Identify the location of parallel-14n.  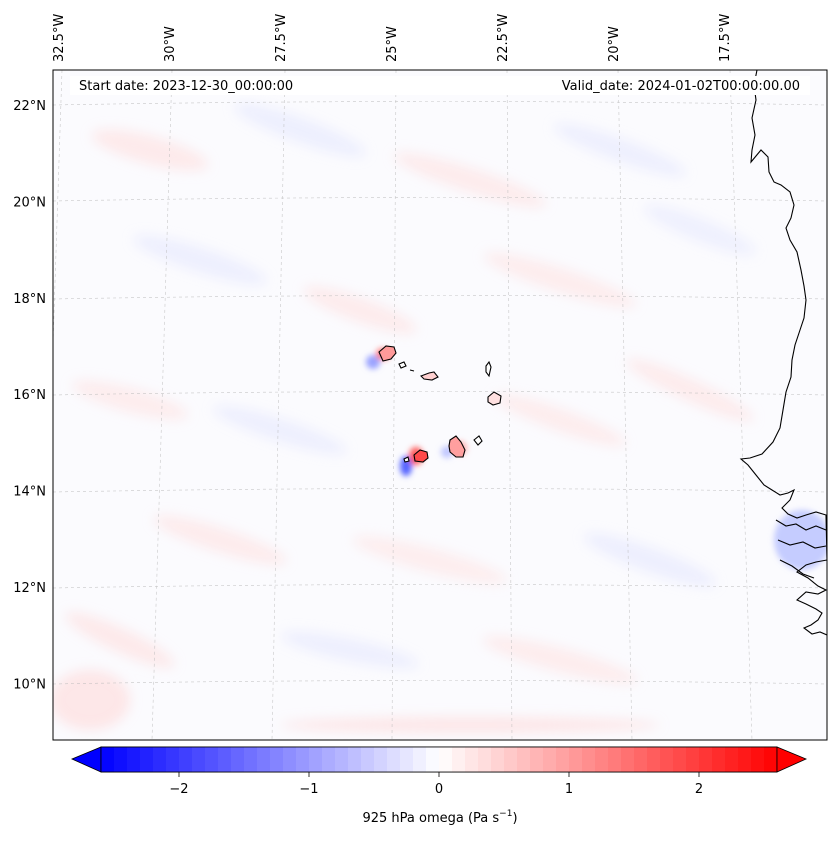
(440, 490).